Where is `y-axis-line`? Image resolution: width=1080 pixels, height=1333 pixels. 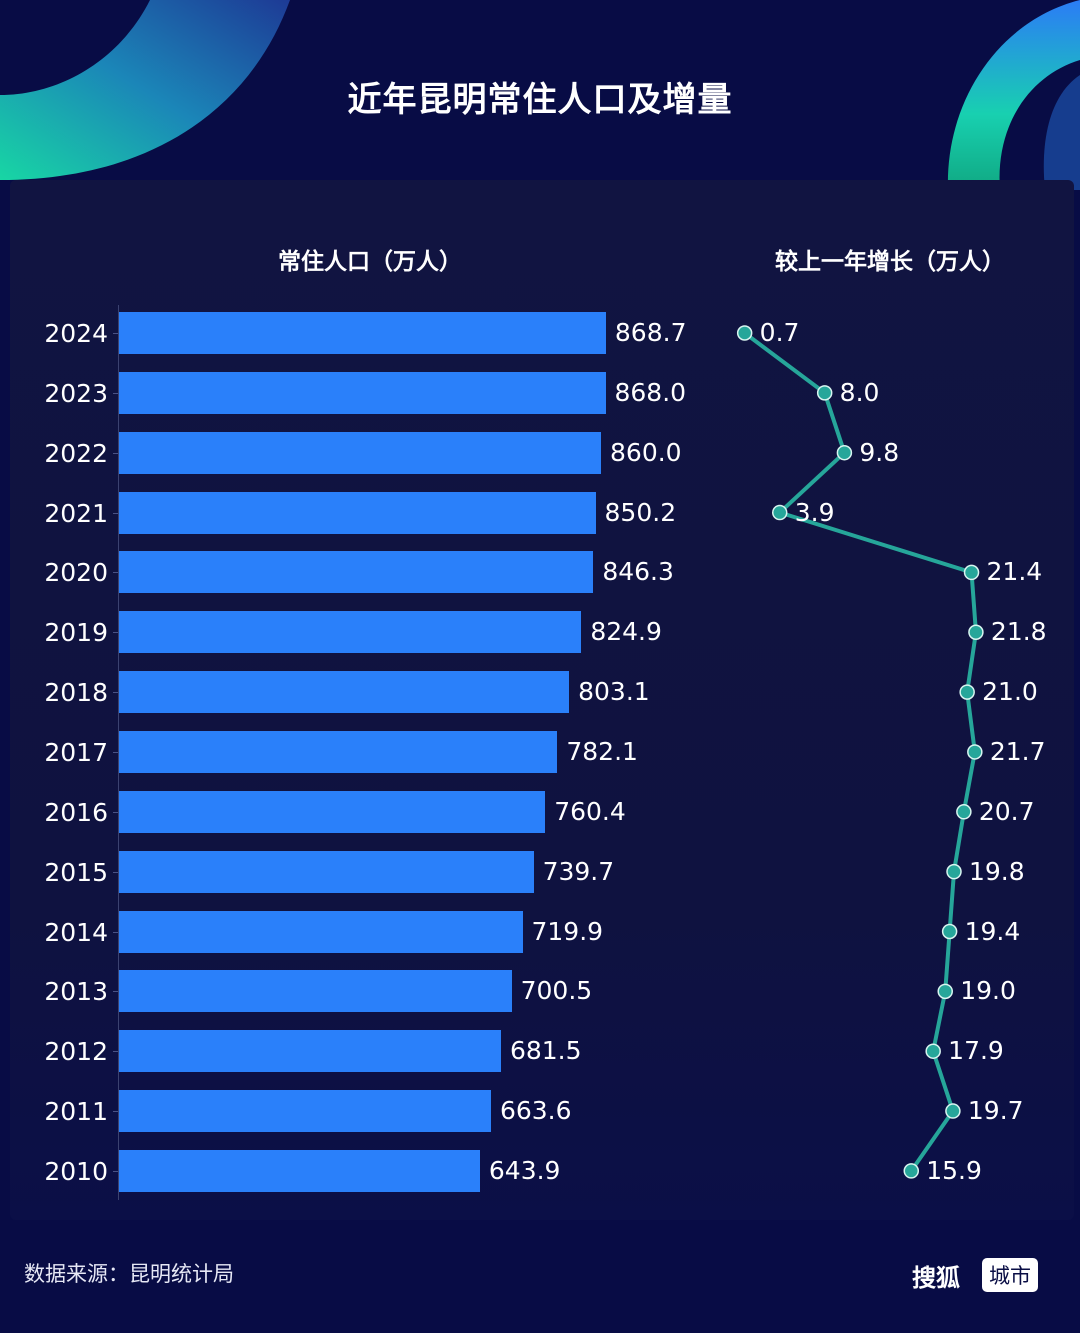 y-axis-line is located at coordinates (118, 752).